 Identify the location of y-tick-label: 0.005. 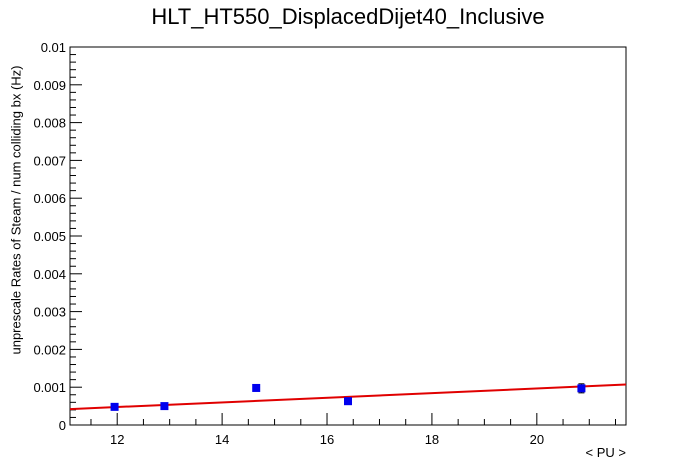
(49, 236).